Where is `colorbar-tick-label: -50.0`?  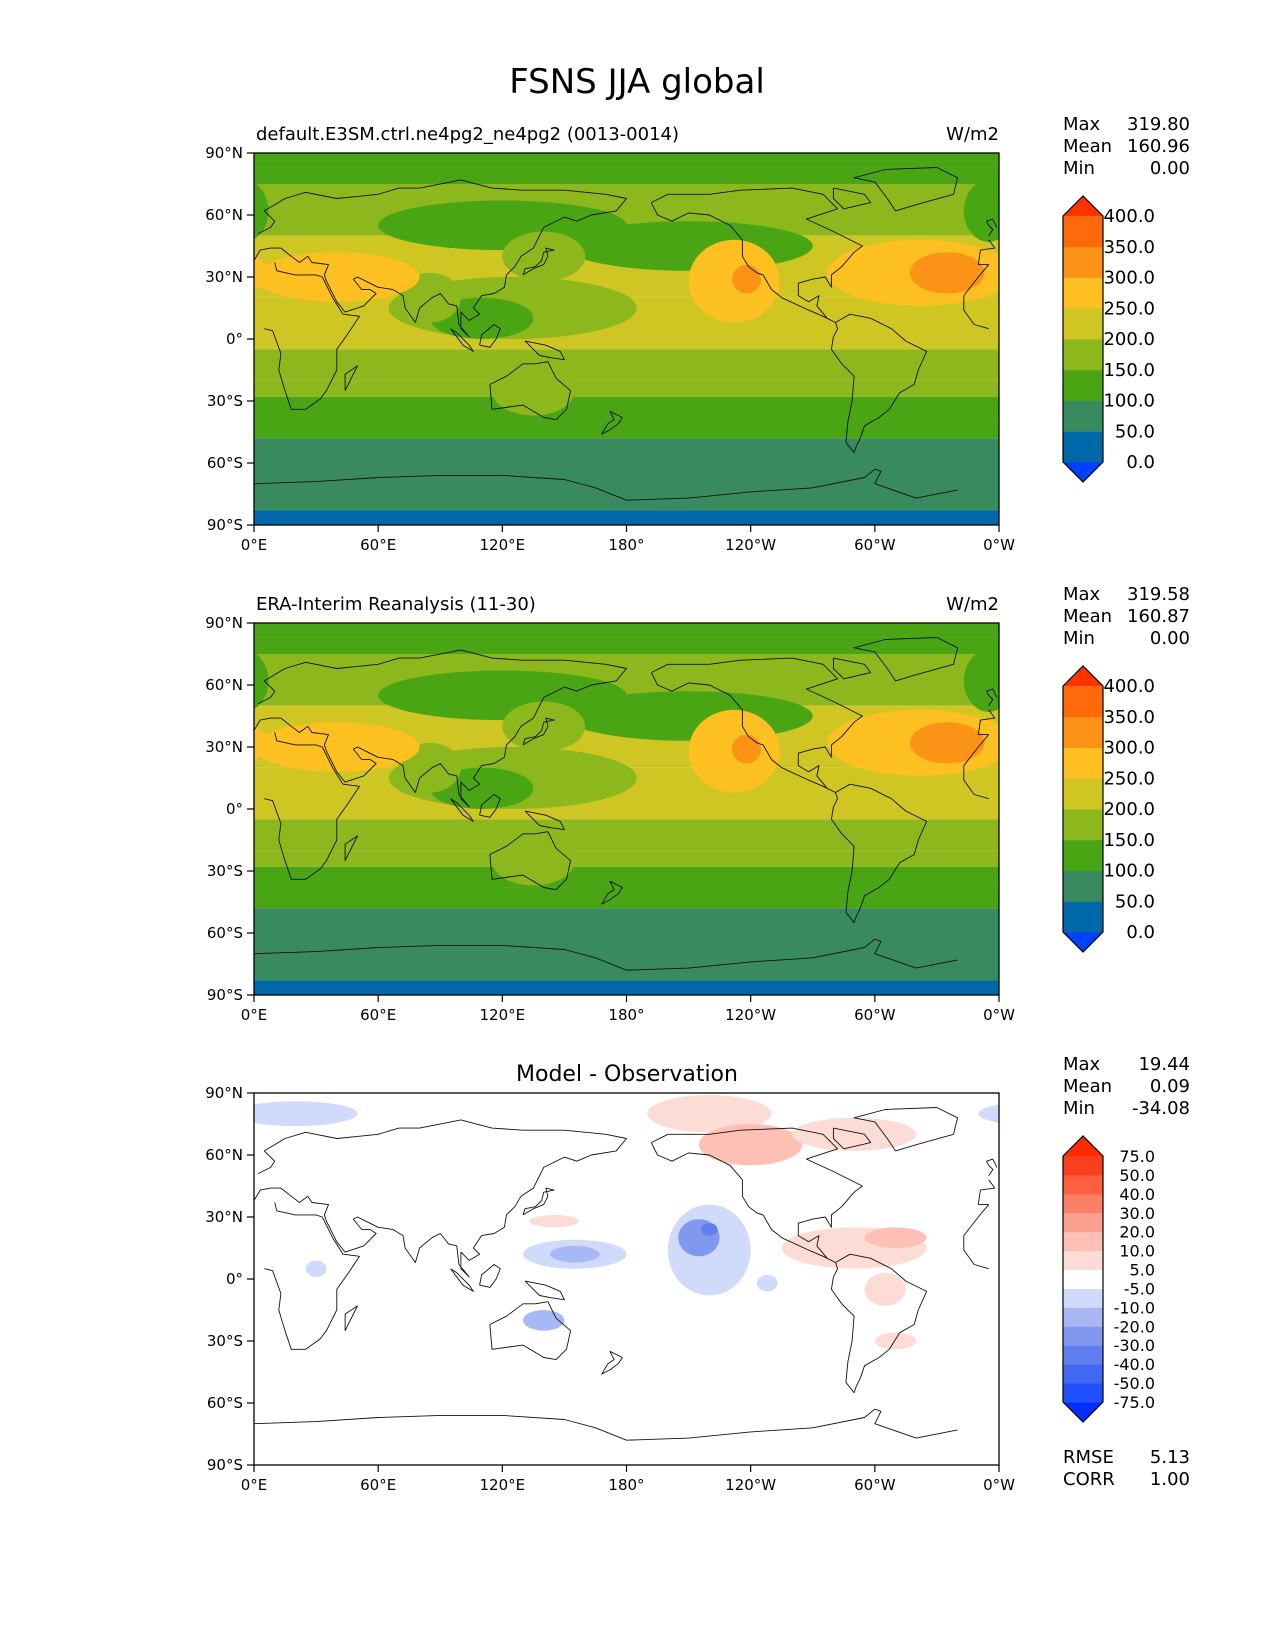
colorbar-tick-label: -50.0 is located at coordinates (1134, 1383).